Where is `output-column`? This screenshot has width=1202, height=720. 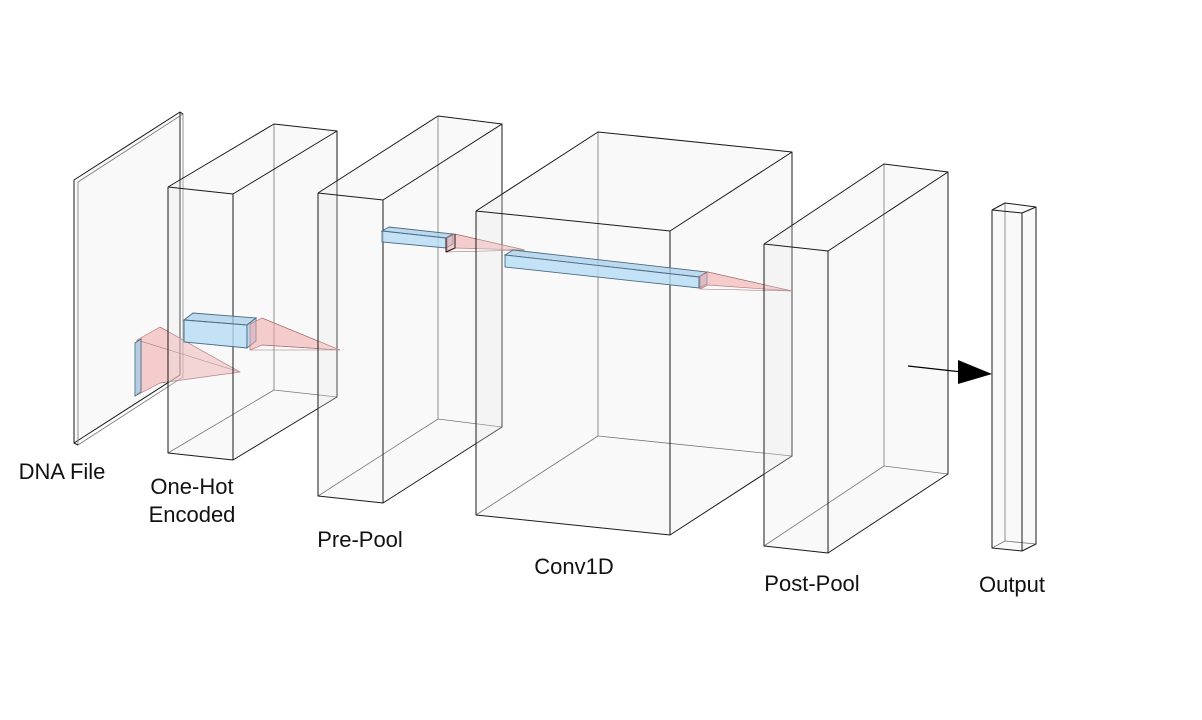 output-column is located at coordinates (1014, 377).